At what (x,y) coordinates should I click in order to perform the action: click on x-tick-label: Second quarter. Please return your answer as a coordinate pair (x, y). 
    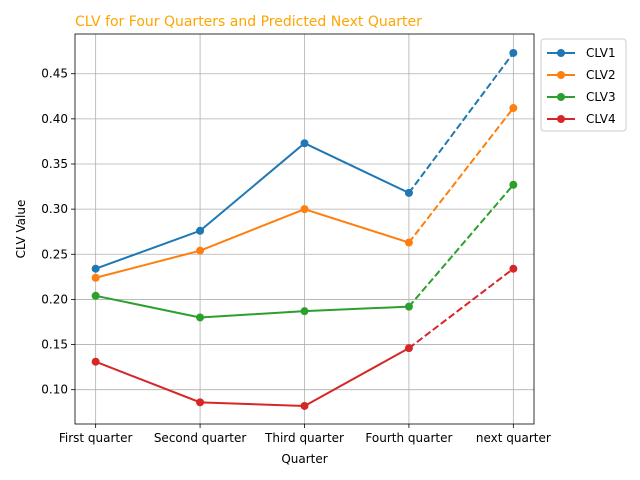
    Looking at the image, I should click on (200, 438).